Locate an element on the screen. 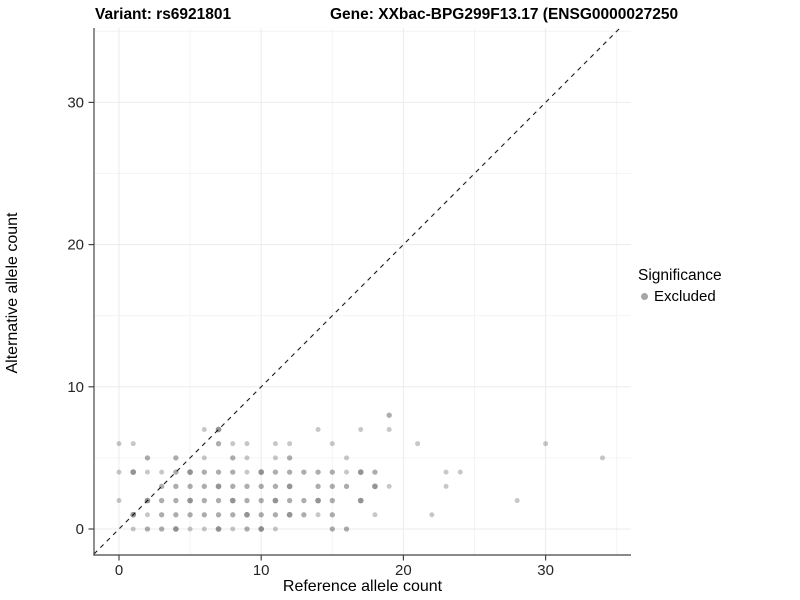 The height and width of the screenshot is (600, 800). legend-item-label: Excluded is located at coordinates (685, 296).